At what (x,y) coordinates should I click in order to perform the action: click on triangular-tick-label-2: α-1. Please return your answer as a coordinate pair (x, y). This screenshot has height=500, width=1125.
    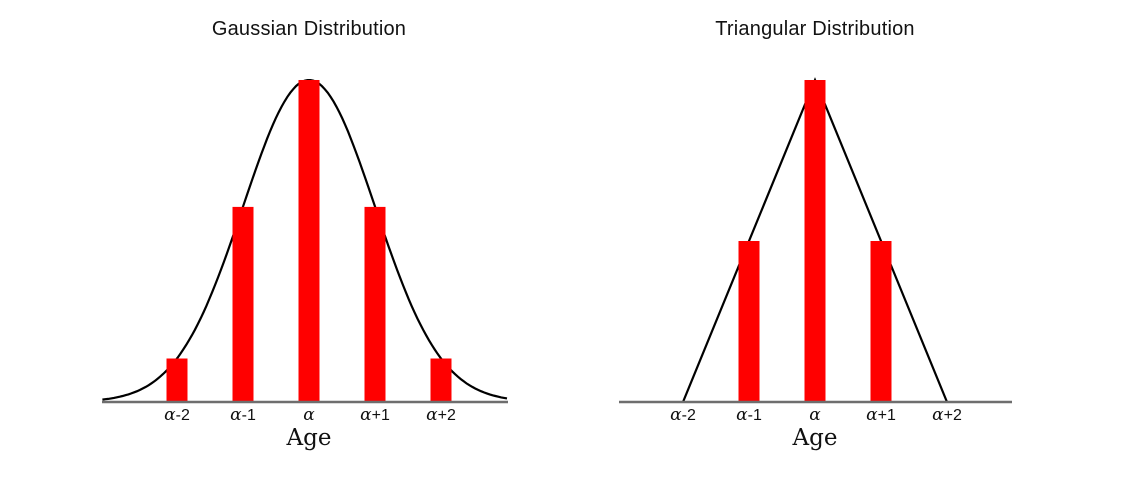
    Looking at the image, I should click on (749, 415).